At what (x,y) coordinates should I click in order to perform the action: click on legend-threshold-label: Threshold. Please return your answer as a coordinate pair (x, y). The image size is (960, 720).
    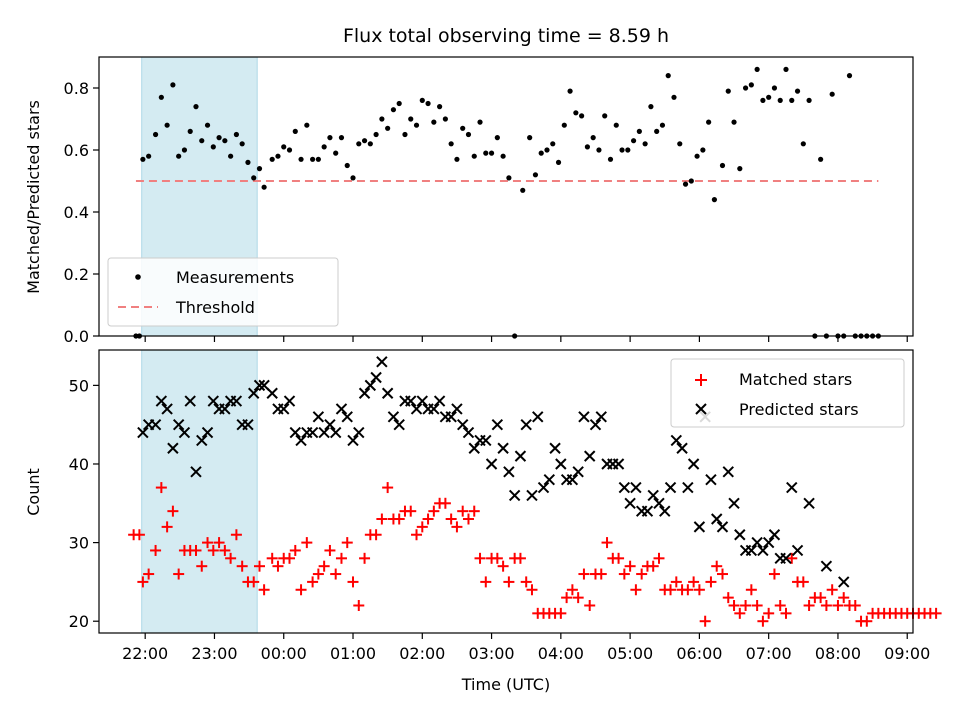
    Looking at the image, I should click on (215, 307).